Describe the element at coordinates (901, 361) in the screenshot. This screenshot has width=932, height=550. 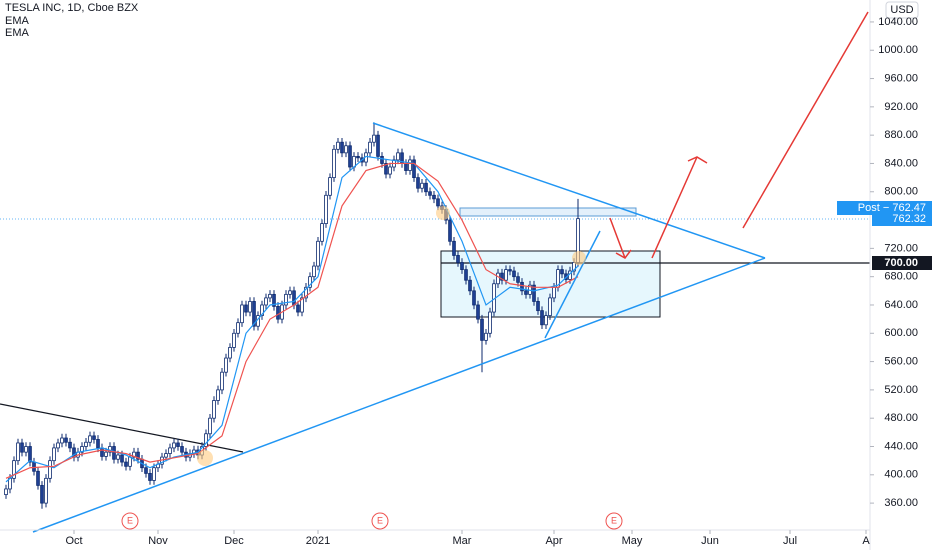
I see `y-tick-label: 560.00` at that location.